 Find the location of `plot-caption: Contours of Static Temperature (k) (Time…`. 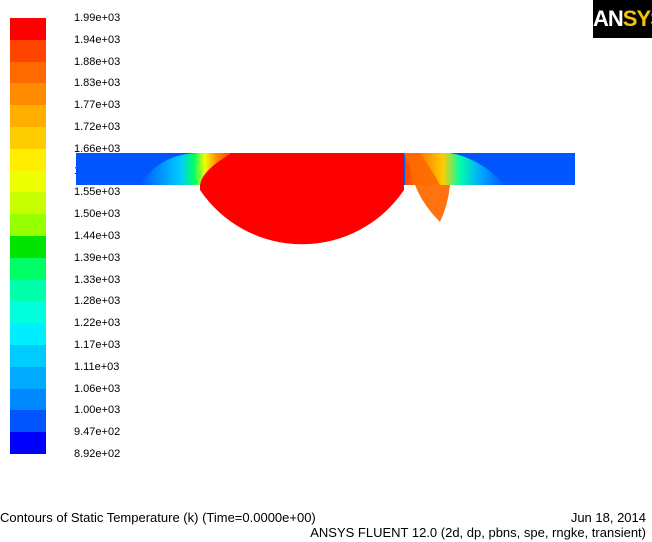

plot-caption: Contours of Static Temperature (k) (Time… is located at coordinates (158, 517).